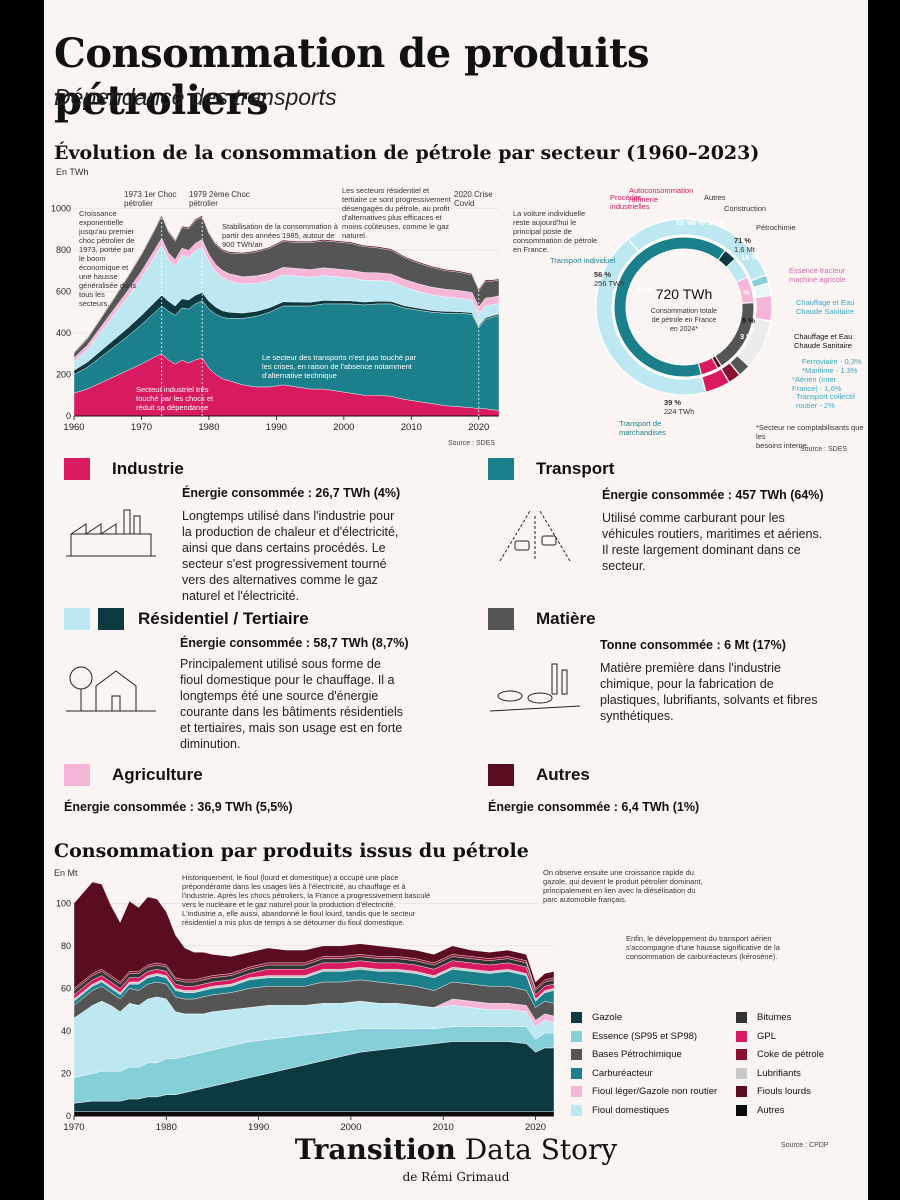 The width and height of the screenshot is (900, 1200). I want to click on legend-item: Gazole, so click(596, 1017).